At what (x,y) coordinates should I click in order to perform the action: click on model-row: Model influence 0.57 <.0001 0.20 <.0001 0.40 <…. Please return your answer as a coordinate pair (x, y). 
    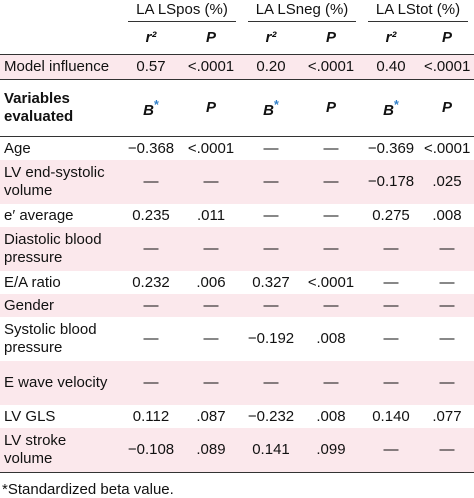
    Looking at the image, I should click on (237, 67).